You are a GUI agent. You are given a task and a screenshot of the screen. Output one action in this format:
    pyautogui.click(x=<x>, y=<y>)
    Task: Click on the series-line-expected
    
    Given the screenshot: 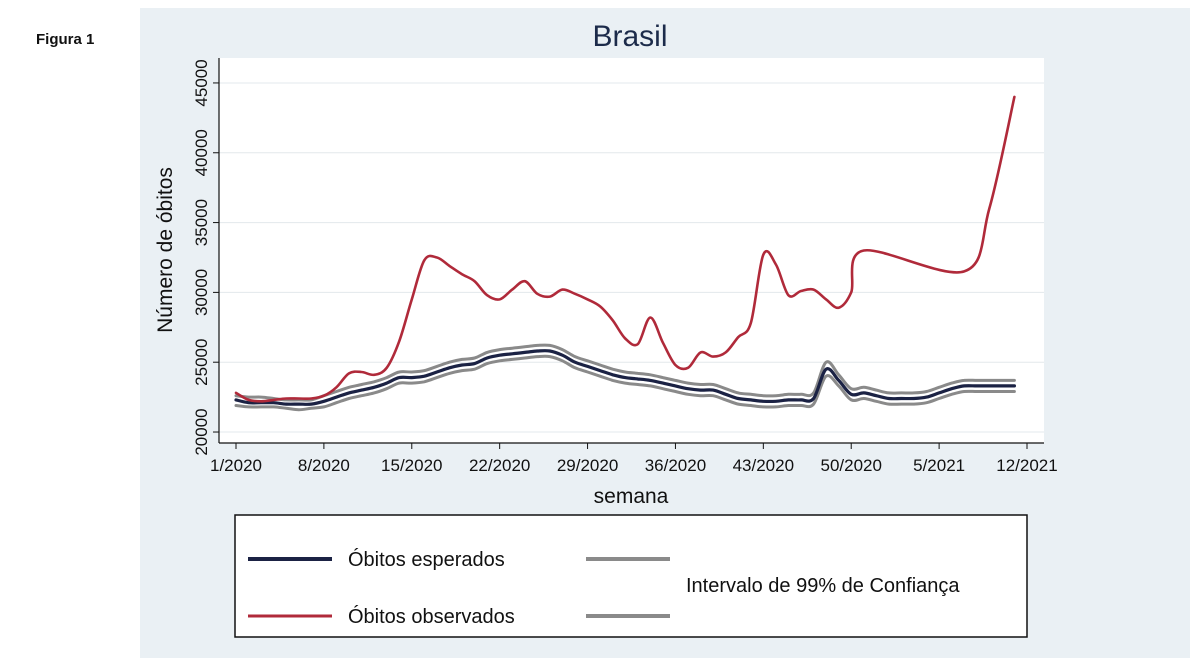 What is the action you would take?
    pyautogui.click(x=625, y=377)
    